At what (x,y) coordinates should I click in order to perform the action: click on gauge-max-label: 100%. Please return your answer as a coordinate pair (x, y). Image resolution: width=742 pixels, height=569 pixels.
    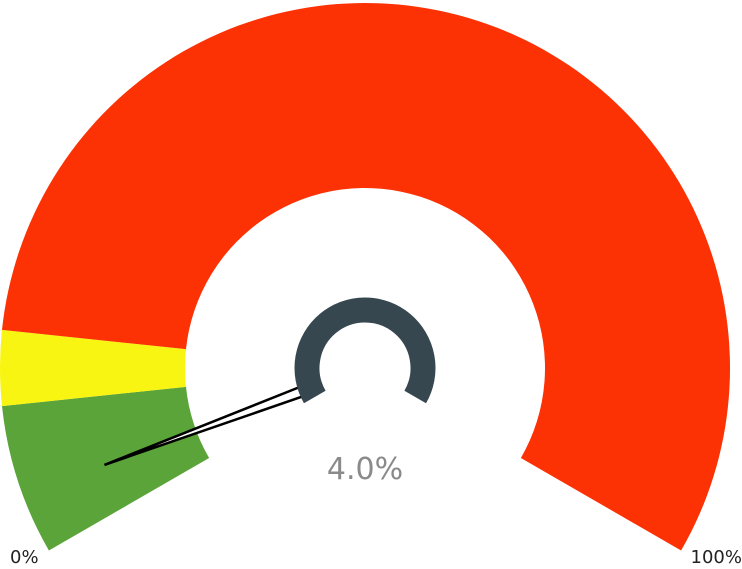
    Looking at the image, I should click on (716, 557).